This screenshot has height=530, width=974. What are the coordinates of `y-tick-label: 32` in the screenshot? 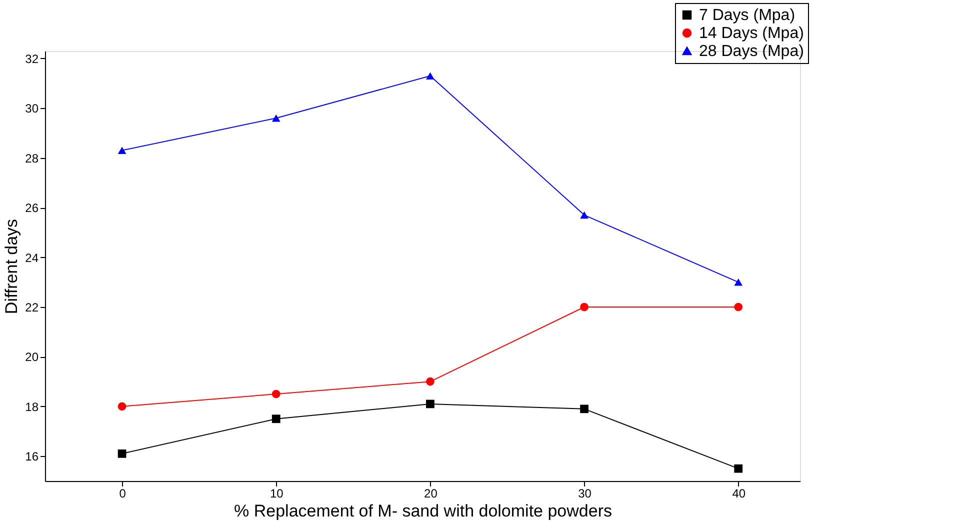 It's located at (32, 59).